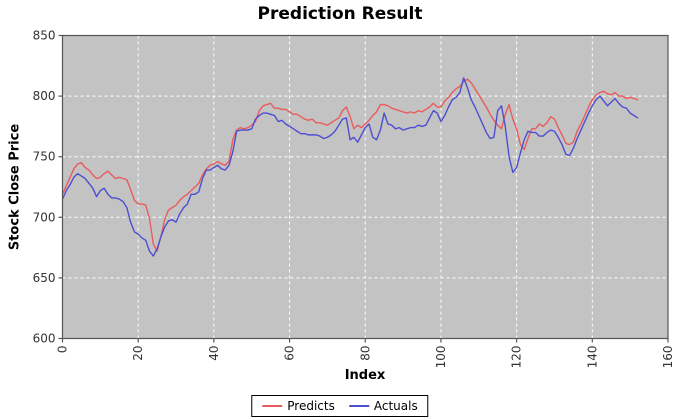 This screenshot has width=680, height=420. What do you see at coordinates (44, 339) in the screenshot?
I see `y-tick-label: 600` at bounding box center [44, 339].